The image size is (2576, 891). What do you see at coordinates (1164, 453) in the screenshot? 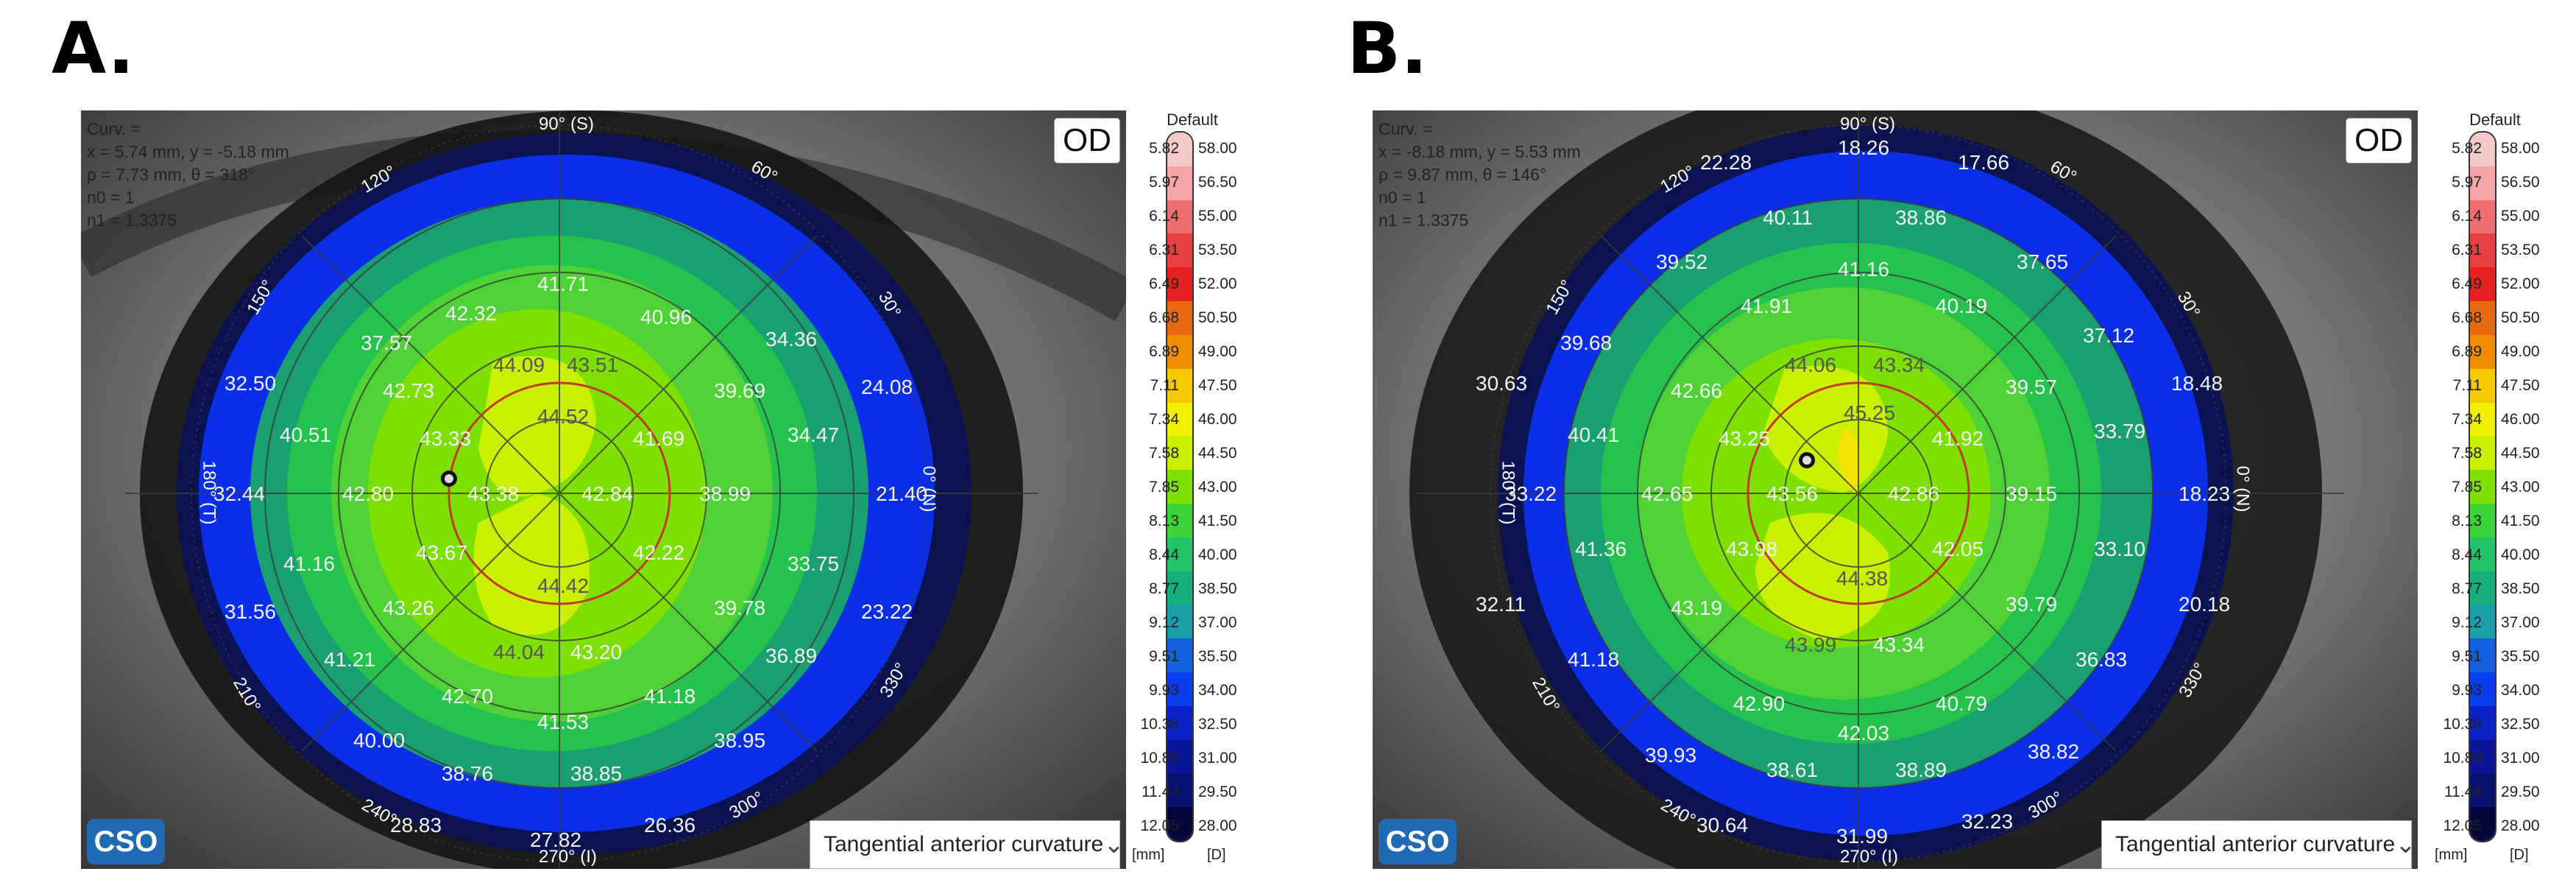
I see `scale-mm-label: 7.58` at bounding box center [1164, 453].